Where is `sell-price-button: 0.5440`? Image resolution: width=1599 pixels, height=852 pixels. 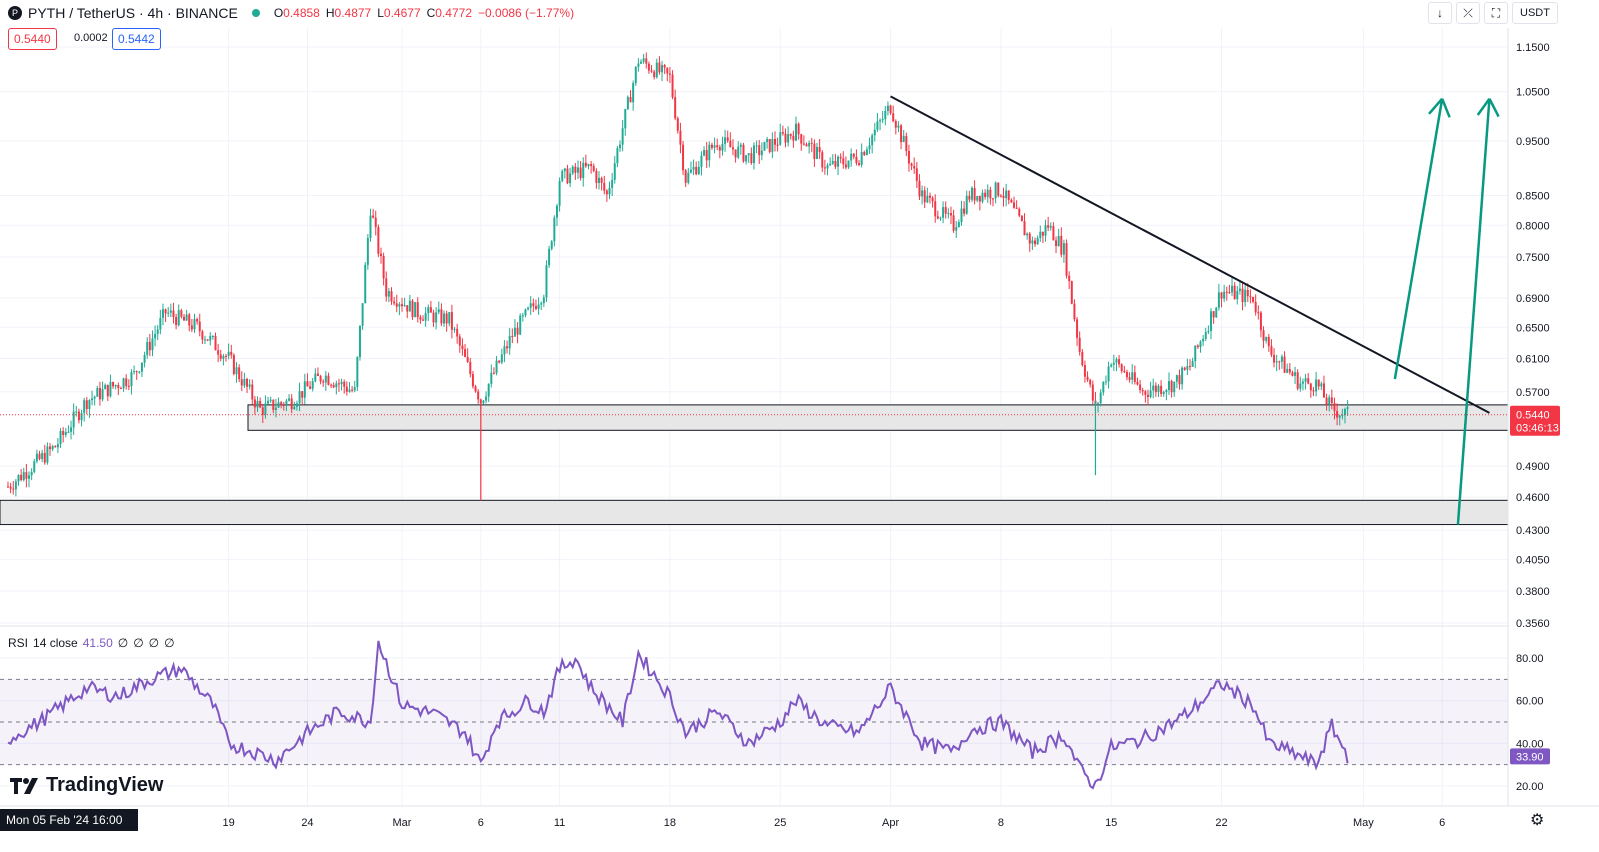 sell-price-button: 0.5440 is located at coordinates (32, 39).